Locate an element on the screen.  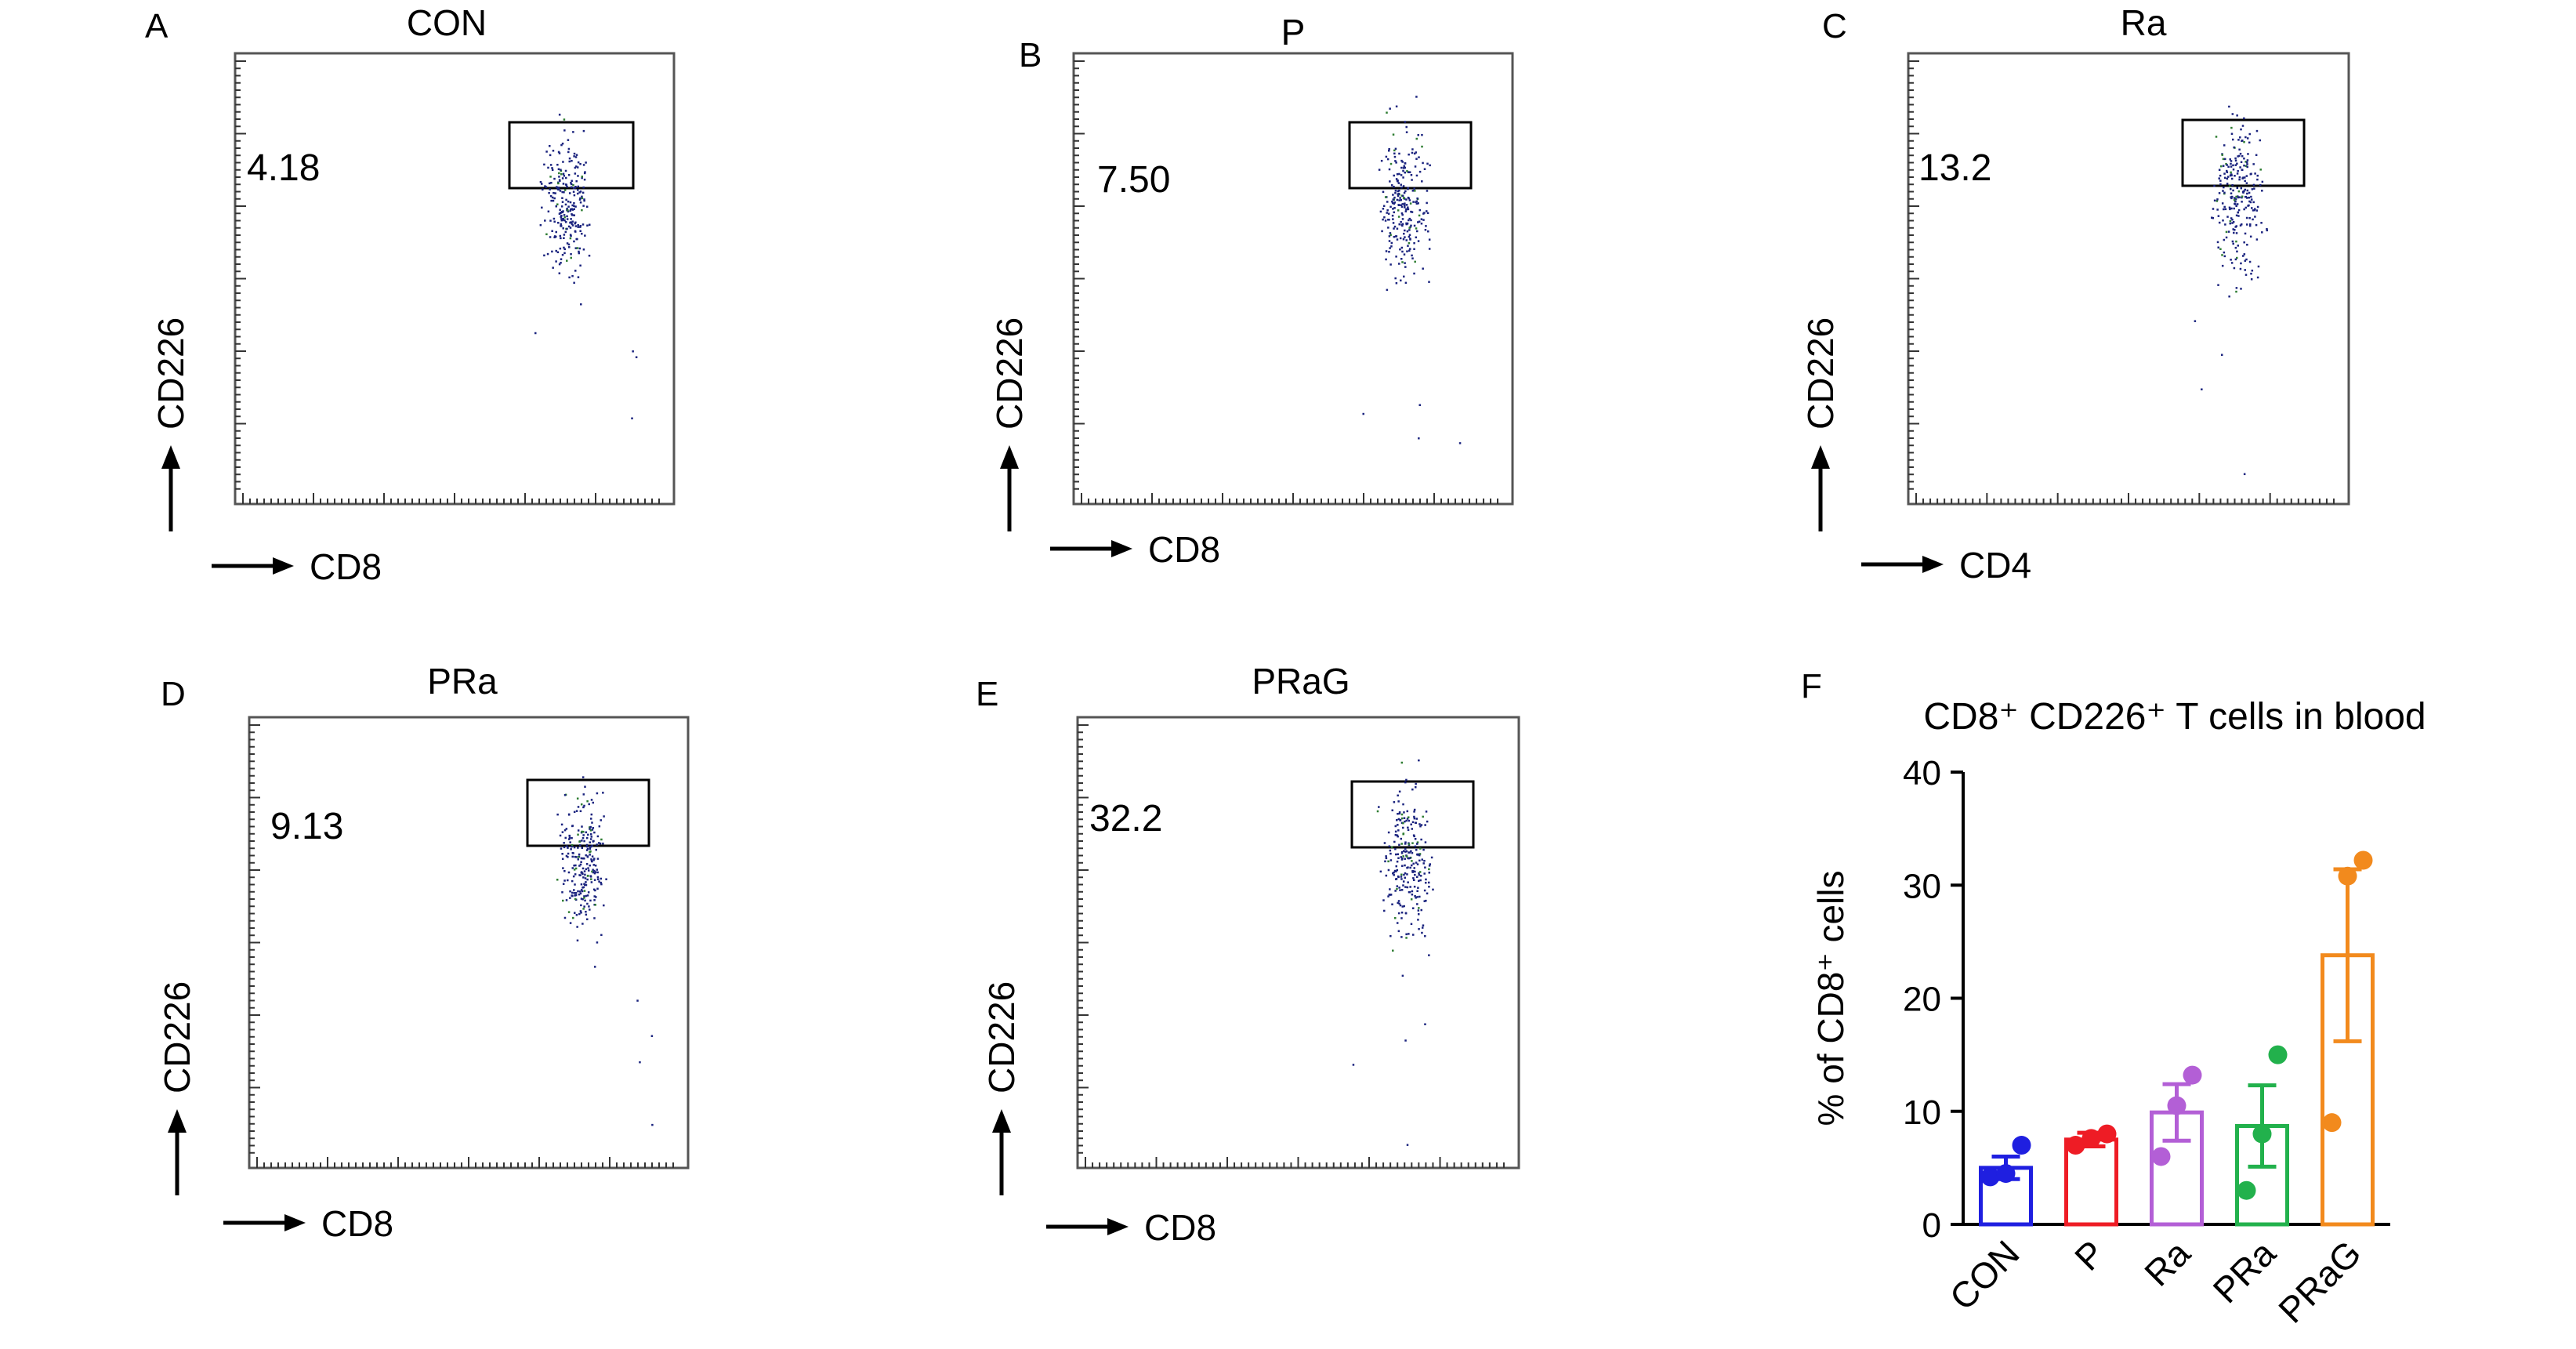
x-axis-label: CD8 is located at coordinates (346, 566).